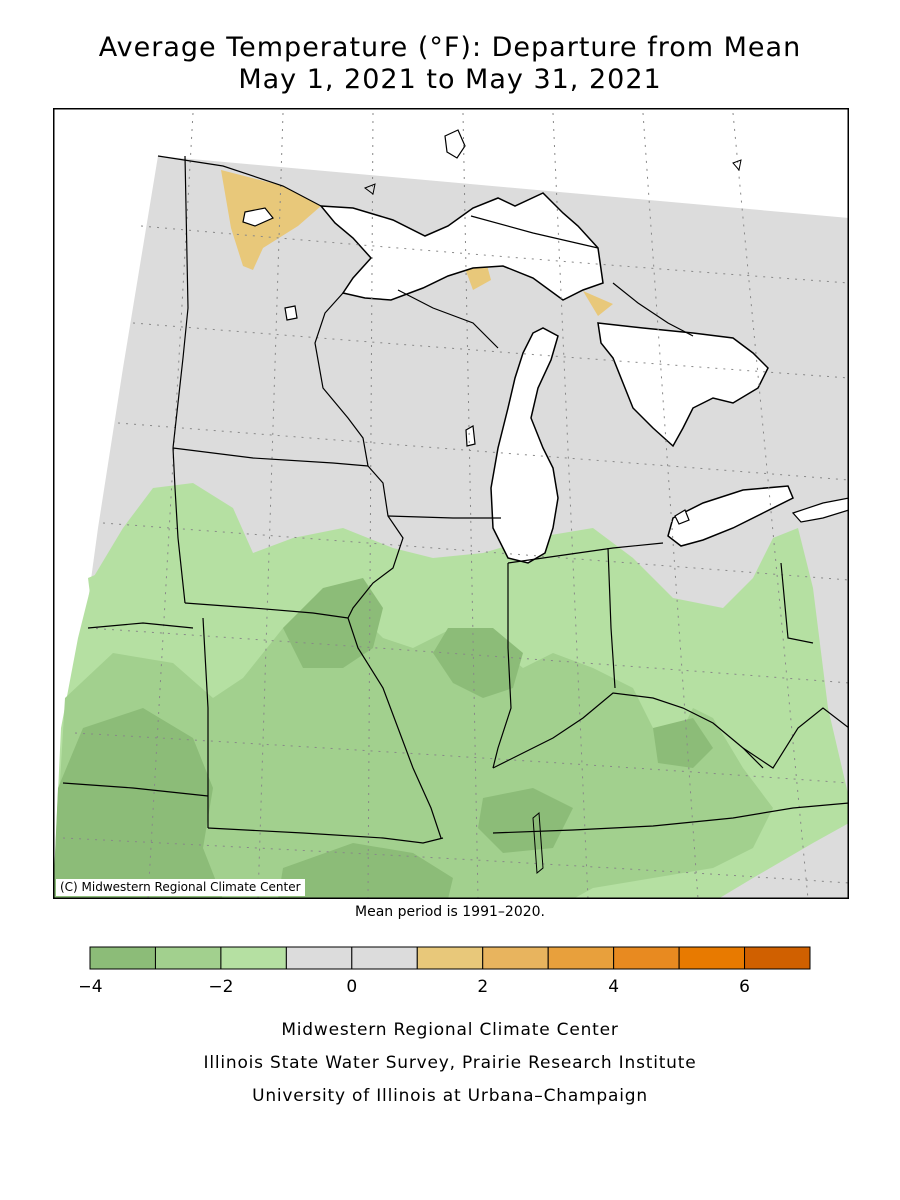 The width and height of the screenshot is (900, 1200). What do you see at coordinates (455, 144) in the screenshot?
I see `isle-royale` at bounding box center [455, 144].